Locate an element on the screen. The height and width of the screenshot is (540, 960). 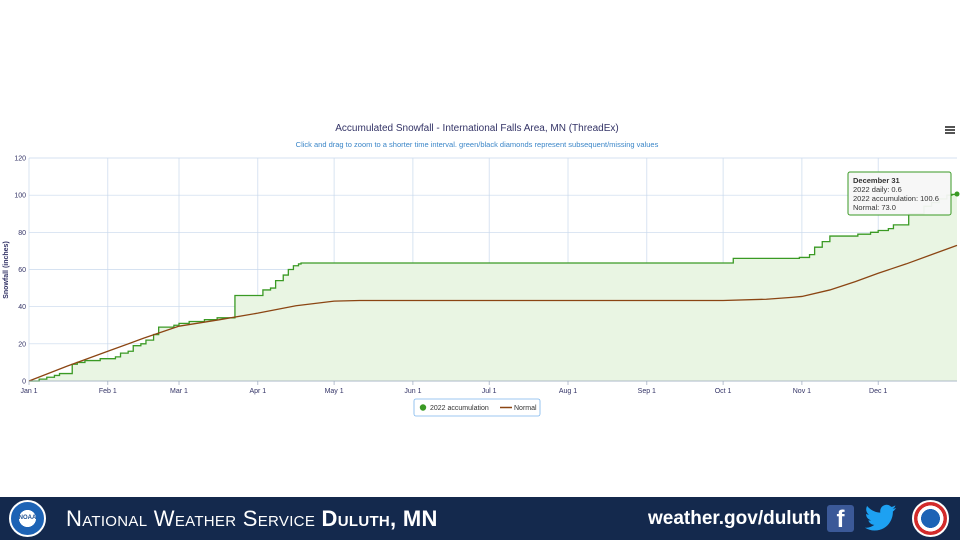
x-tick-label: Jul 1 is located at coordinates (489, 391).